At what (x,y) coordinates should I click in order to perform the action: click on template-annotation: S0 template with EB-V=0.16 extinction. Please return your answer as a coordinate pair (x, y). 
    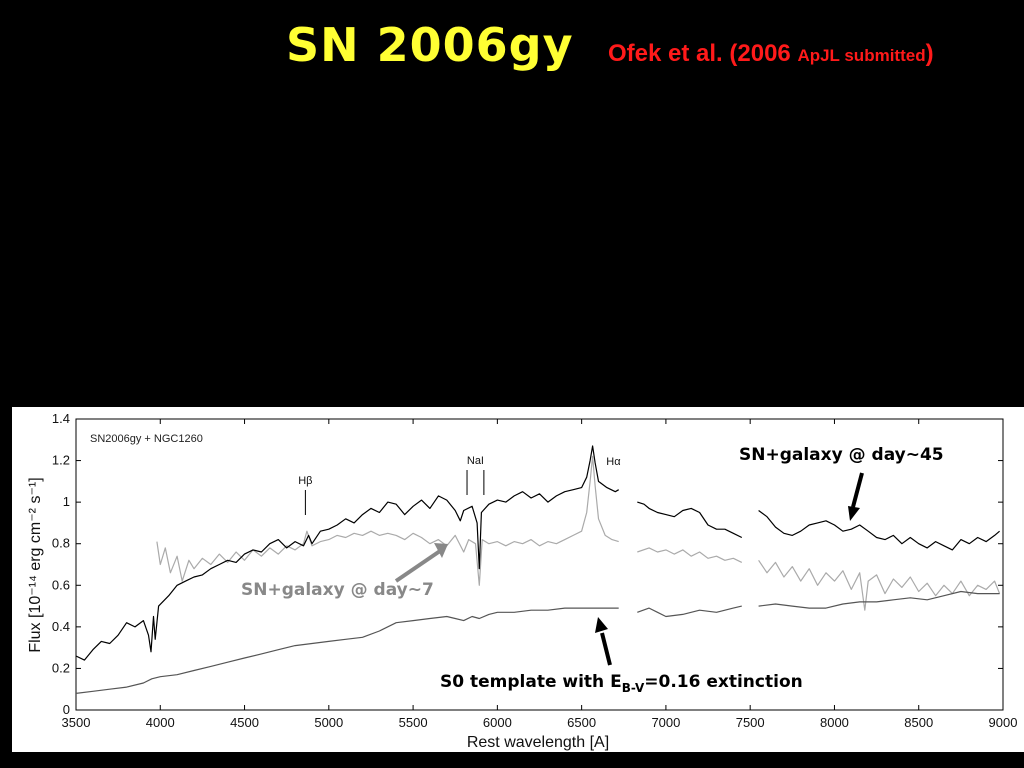
    Looking at the image, I should click on (621, 683).